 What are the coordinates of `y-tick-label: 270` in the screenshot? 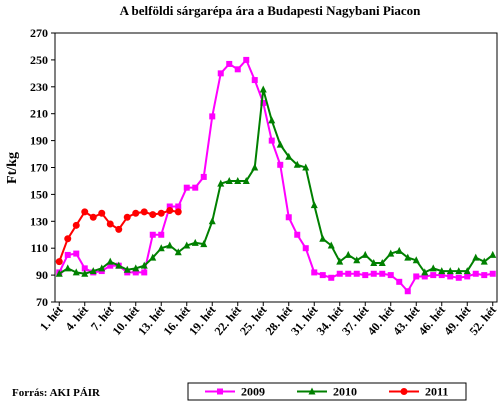 It's located at (39, 33).